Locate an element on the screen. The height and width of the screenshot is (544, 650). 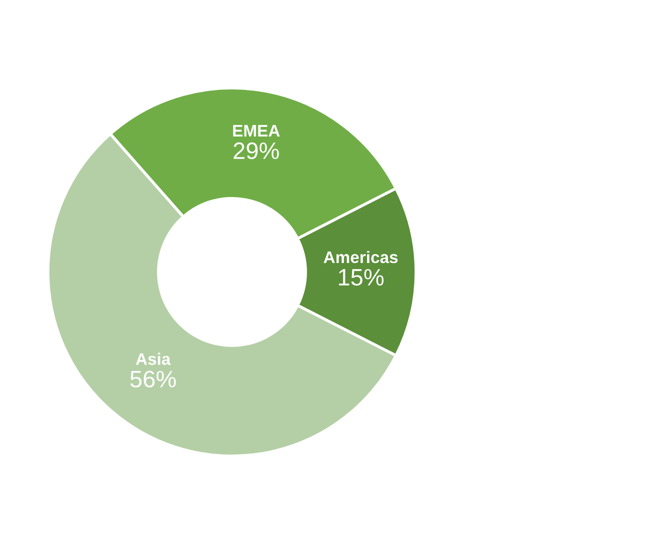
slice-label: Asia is located at coordinates (153, 358).